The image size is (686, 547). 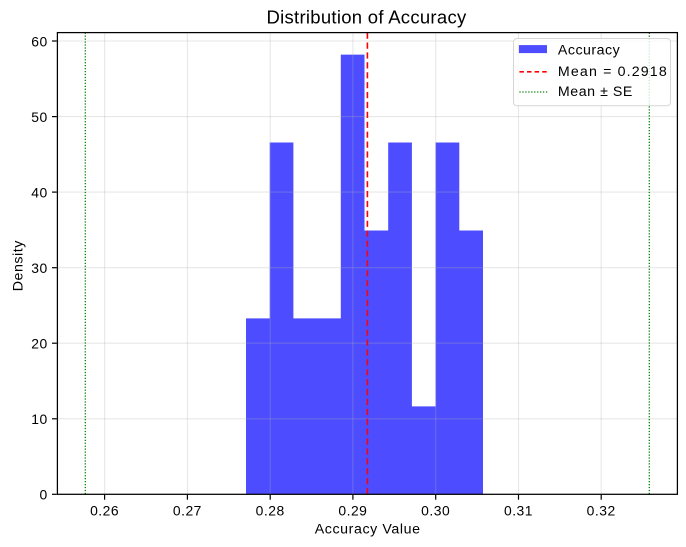 I want to click on svg-text: 0.26, so click(x=104, y=510).